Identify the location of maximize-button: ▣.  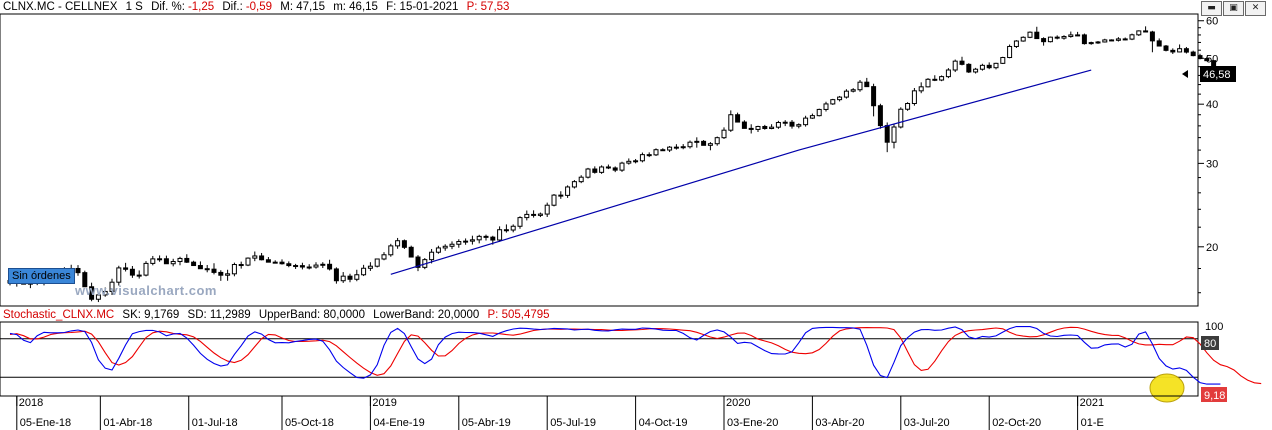
(1233, 8).